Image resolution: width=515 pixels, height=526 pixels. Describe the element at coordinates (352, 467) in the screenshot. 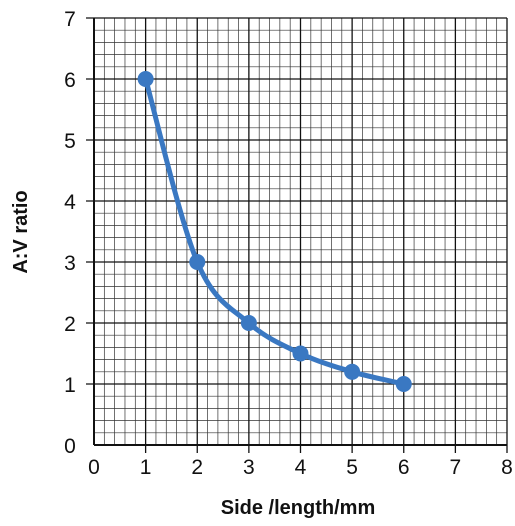

I see `x-tick-label: 5` at that location.